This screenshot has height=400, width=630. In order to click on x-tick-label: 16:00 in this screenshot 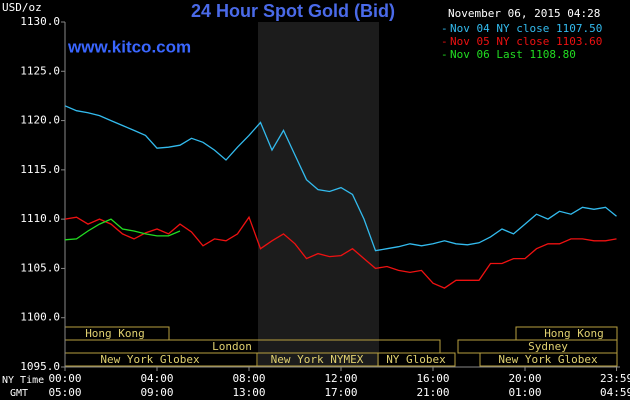, I will do `click(432, 378)`.